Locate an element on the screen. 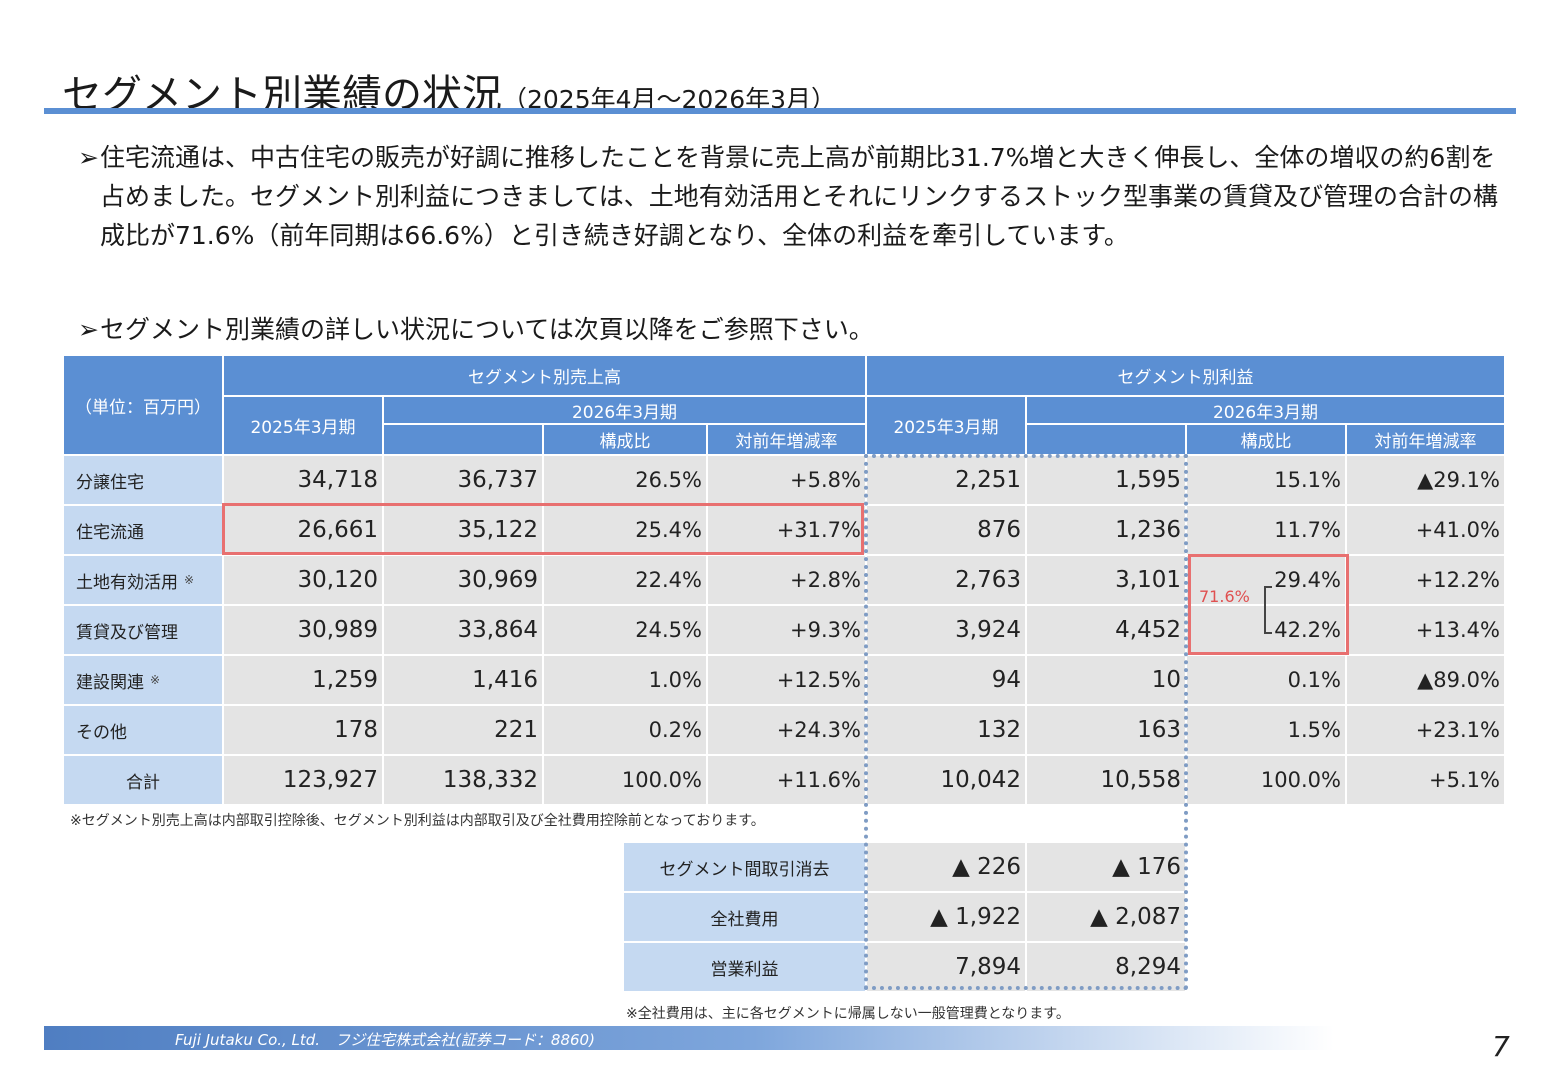 The height and width of the screenshot is (1080, 1560). sales-yoy: +31.7% is located at coordinates (787, 531).